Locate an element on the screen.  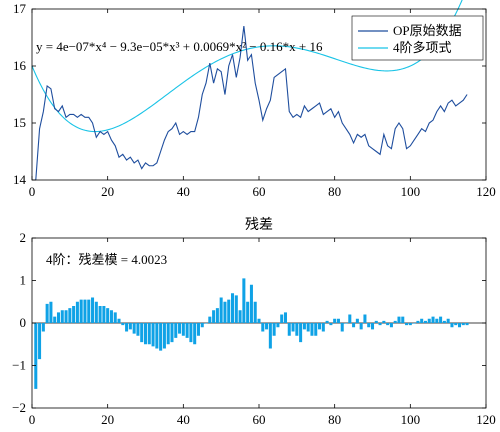
x-tick-label: 100 is located at coordinates (411, 191).